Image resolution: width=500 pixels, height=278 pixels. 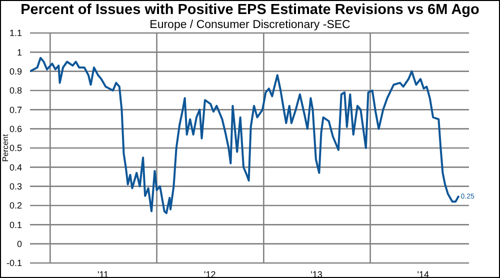 I want to click on x-tick-label: '14, so click(x=423, y=273).